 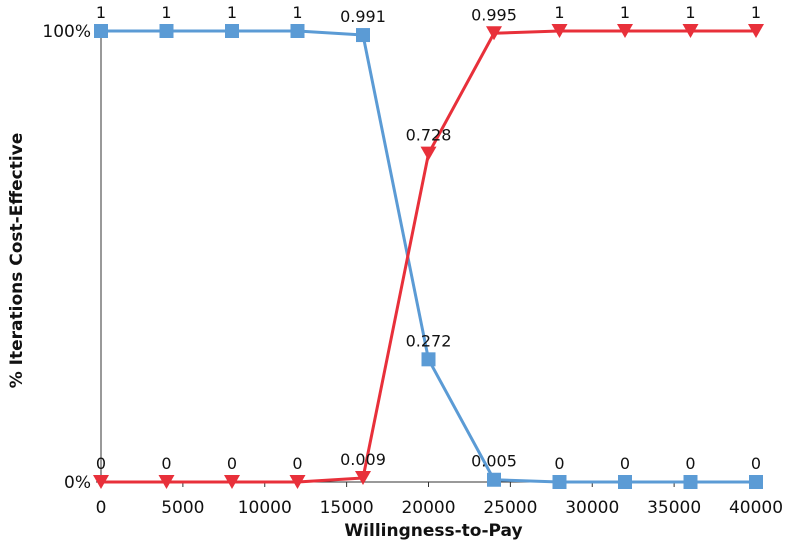 What do you see at coordinates (182, 508) in the screenshot?
I see `x-tick-label: 5000` at bounding box center [182, 508].